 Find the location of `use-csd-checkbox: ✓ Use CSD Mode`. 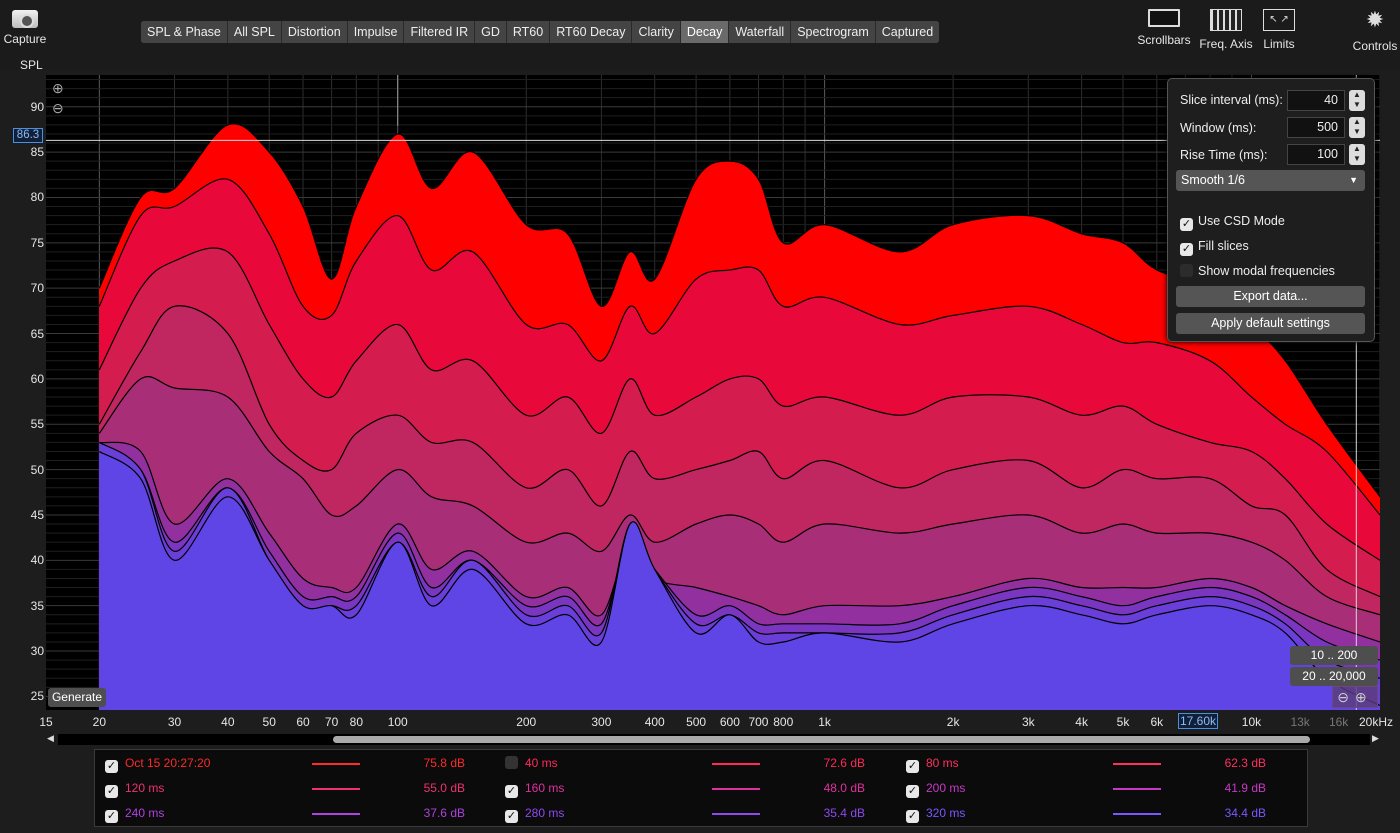

use-csd-checkbox: ✓ Use CSD Mode is located at coordinates (1232, 222).